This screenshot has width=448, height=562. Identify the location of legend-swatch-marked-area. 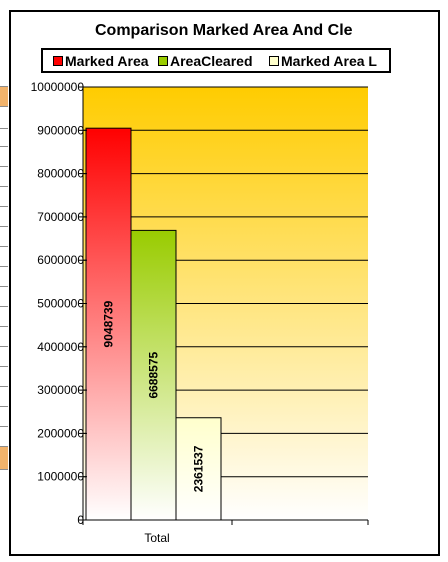
(58, 61).